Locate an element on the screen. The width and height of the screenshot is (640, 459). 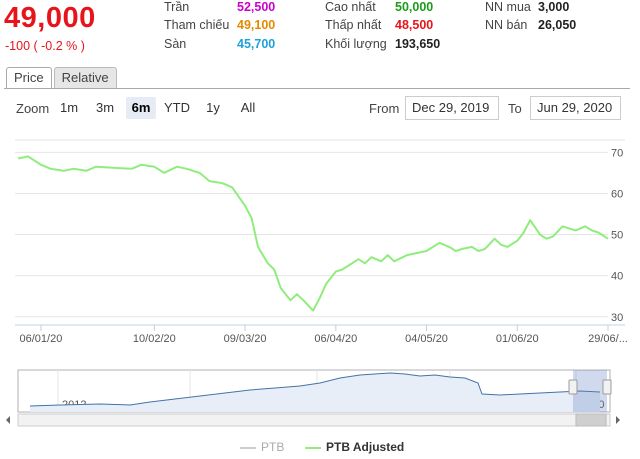
y-tick-label: 50 is located at coordinates (617, 236).